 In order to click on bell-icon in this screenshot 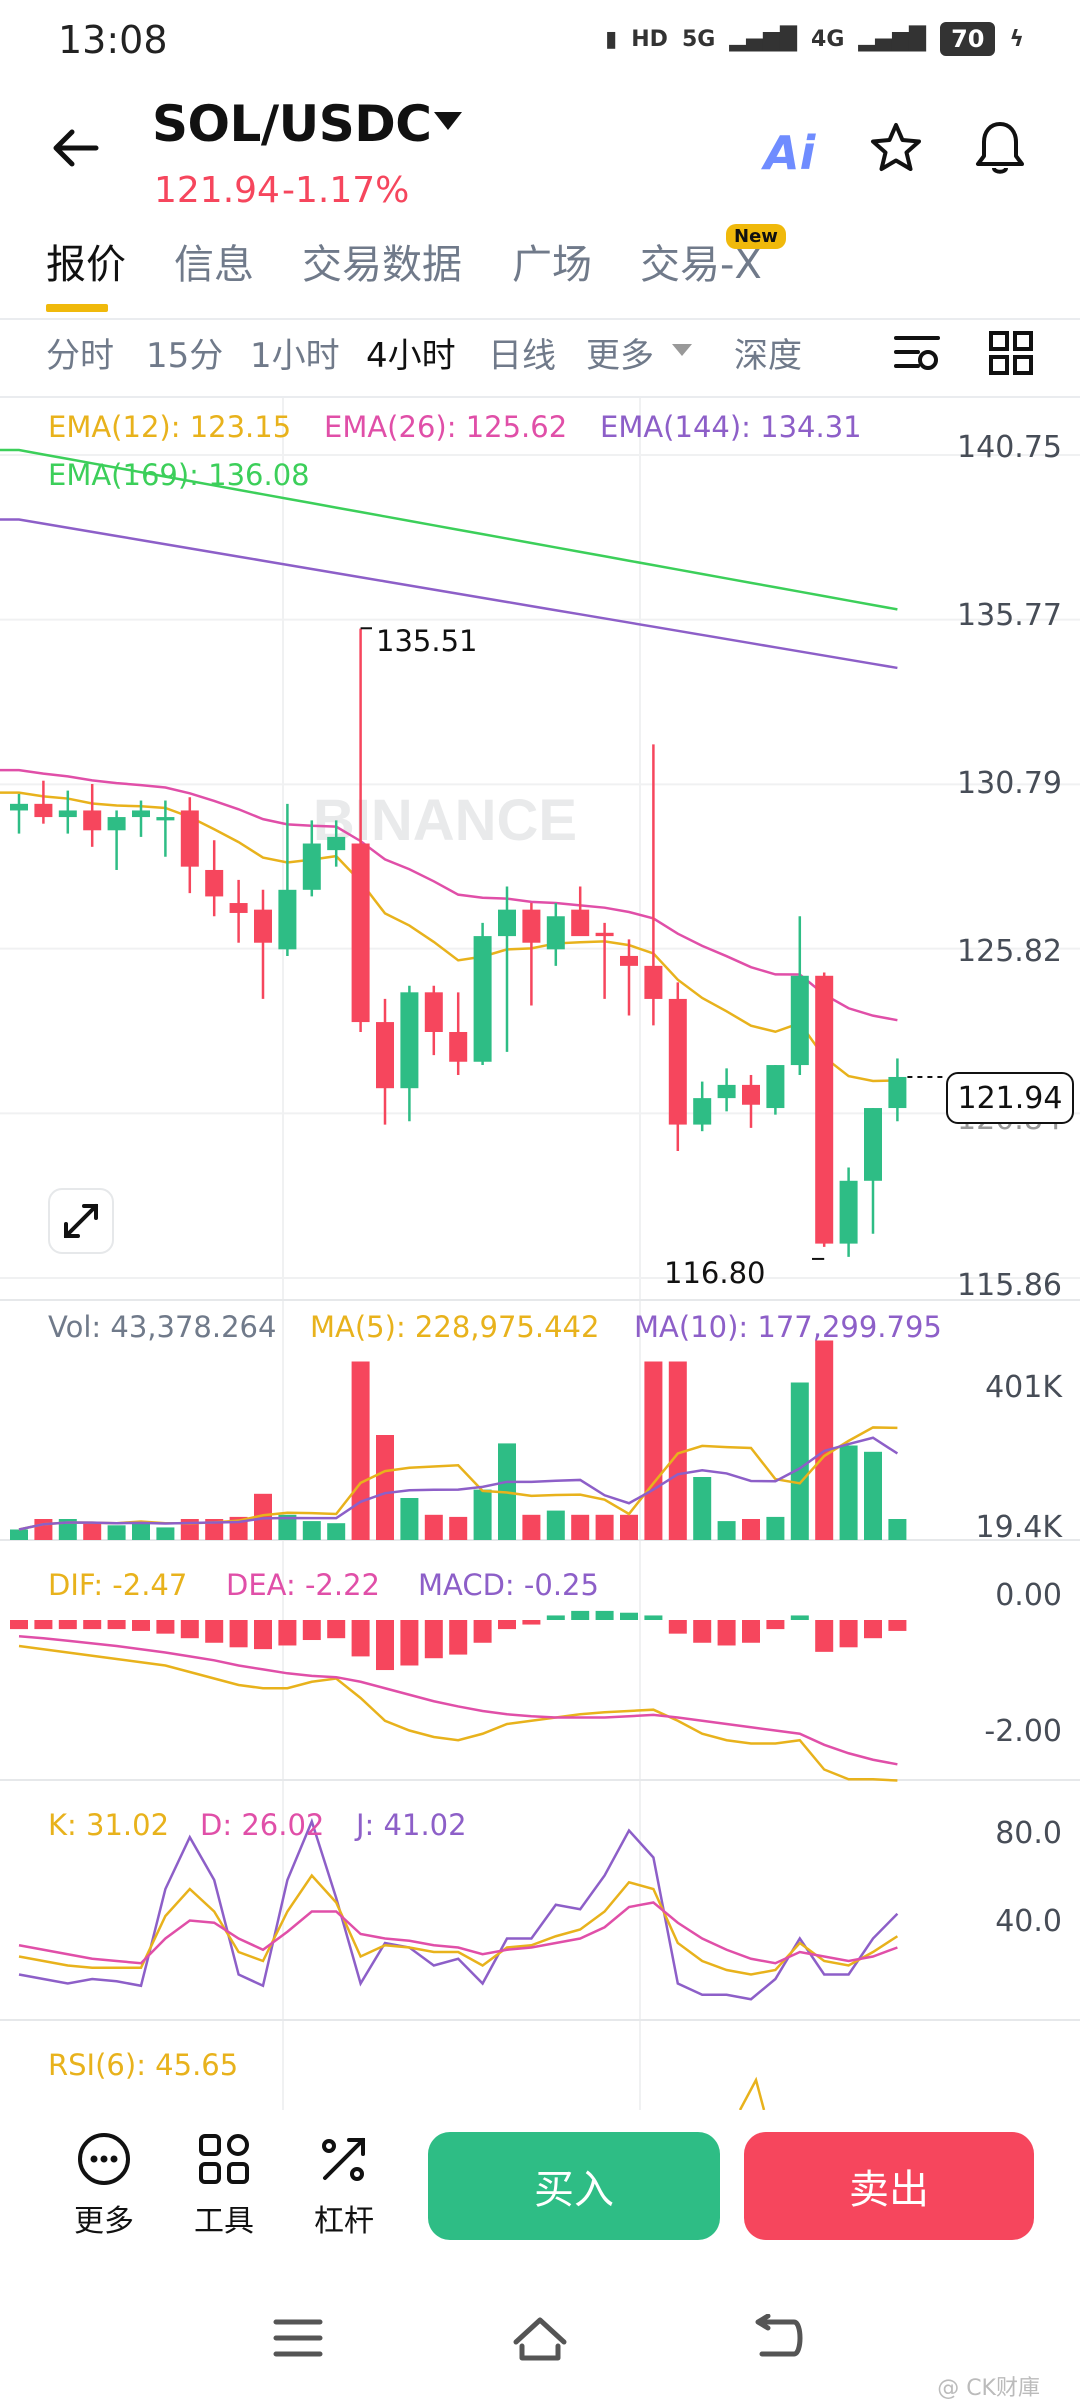, I will do `click(1000, 148)`.